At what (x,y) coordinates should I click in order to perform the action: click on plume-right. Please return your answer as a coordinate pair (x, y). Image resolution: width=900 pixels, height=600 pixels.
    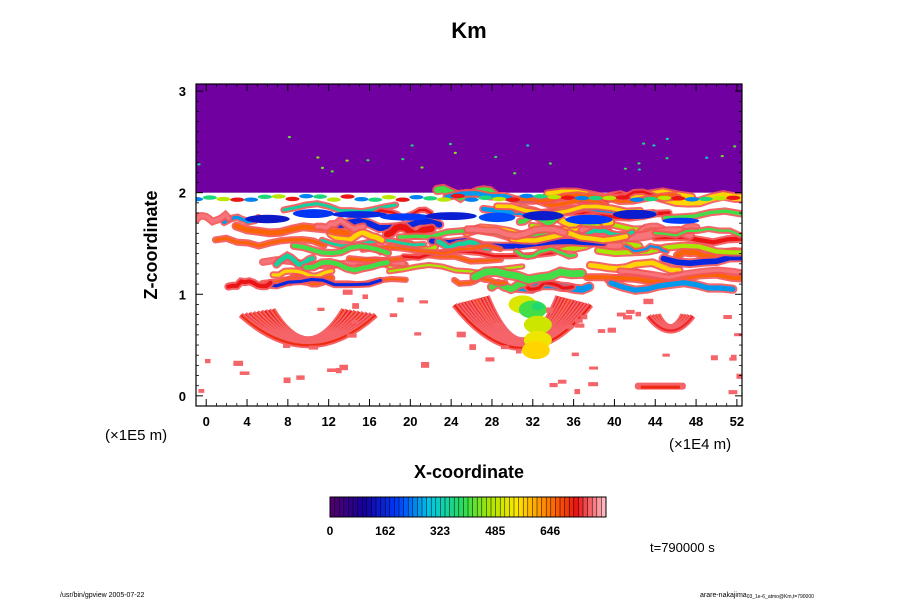
    Looking at the image, I should click on (670, 323).